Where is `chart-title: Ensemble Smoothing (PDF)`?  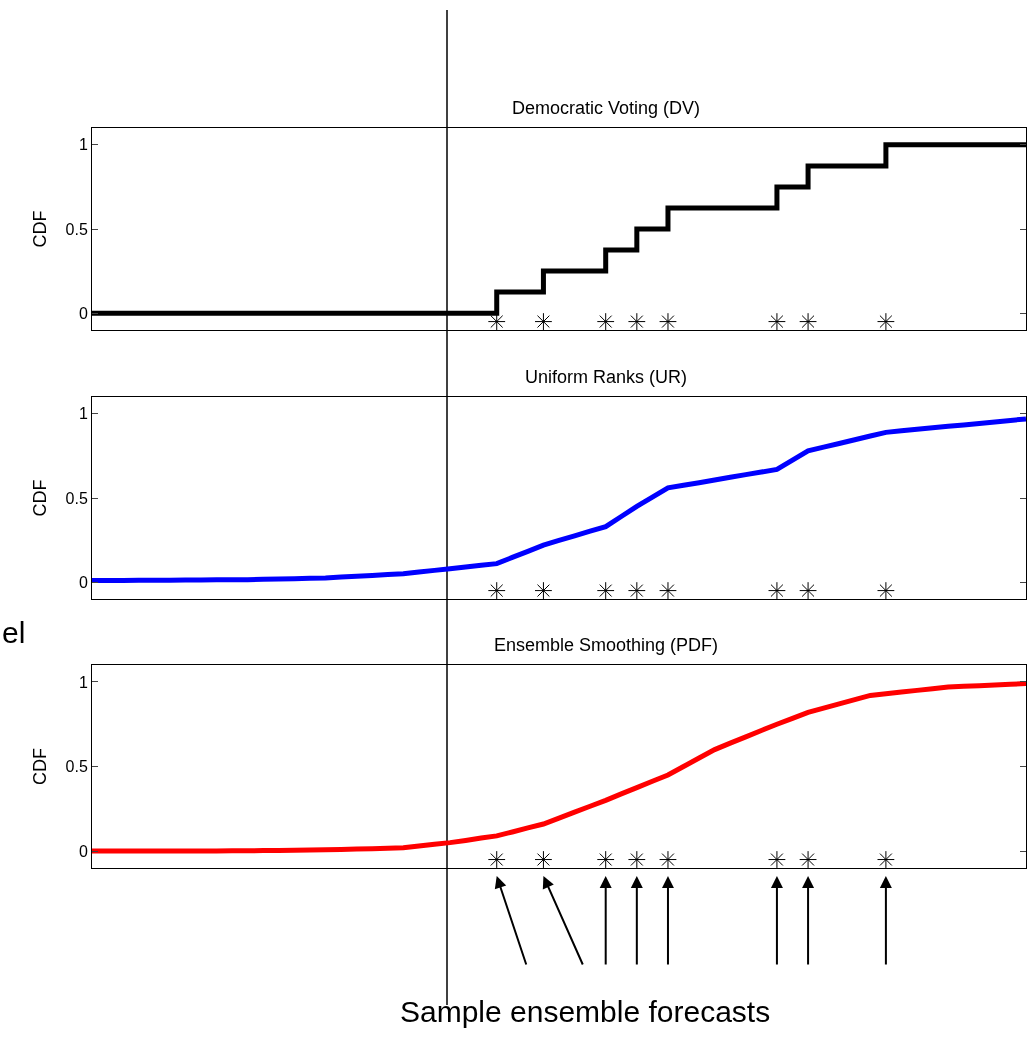
chart-title: Ensemble Smoothing (PDF) is located at coordinates (606, 645).